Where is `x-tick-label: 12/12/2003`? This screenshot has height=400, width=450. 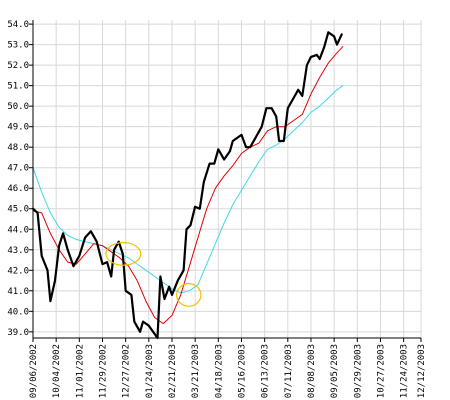
x-tick-label: 12/12/2003 is located at coordinates (422, 371).